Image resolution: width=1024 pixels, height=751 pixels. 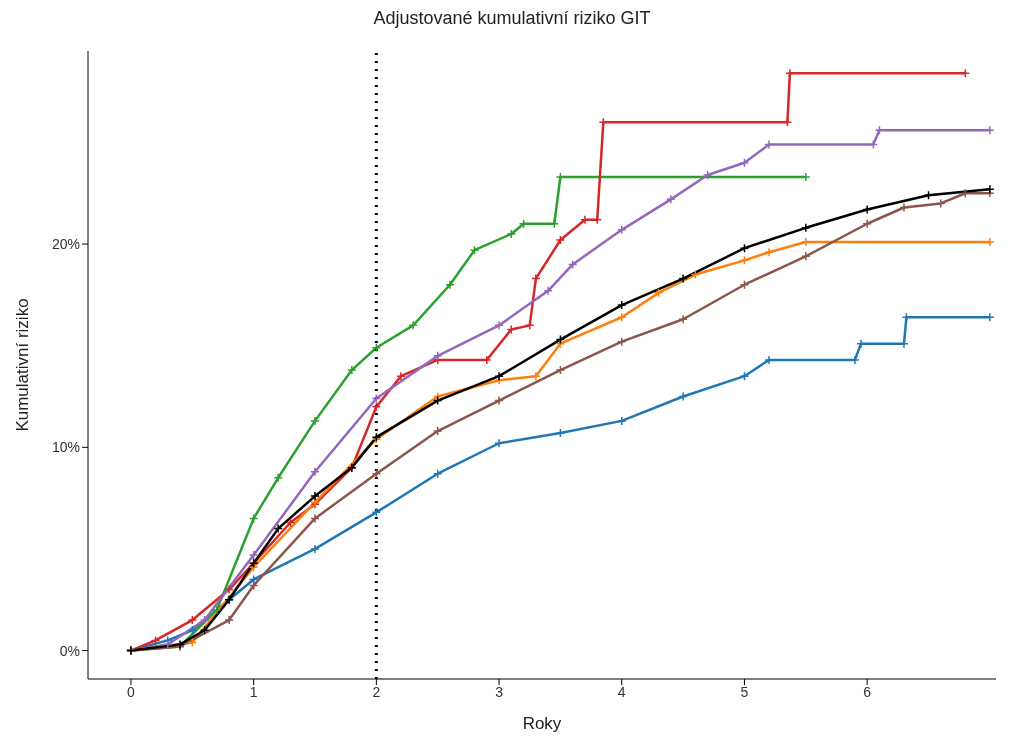 What do you see at coordinates (69, 650) in the screenshot?
I see `y-tick-label: 0%` at bounding box center [69, 650].